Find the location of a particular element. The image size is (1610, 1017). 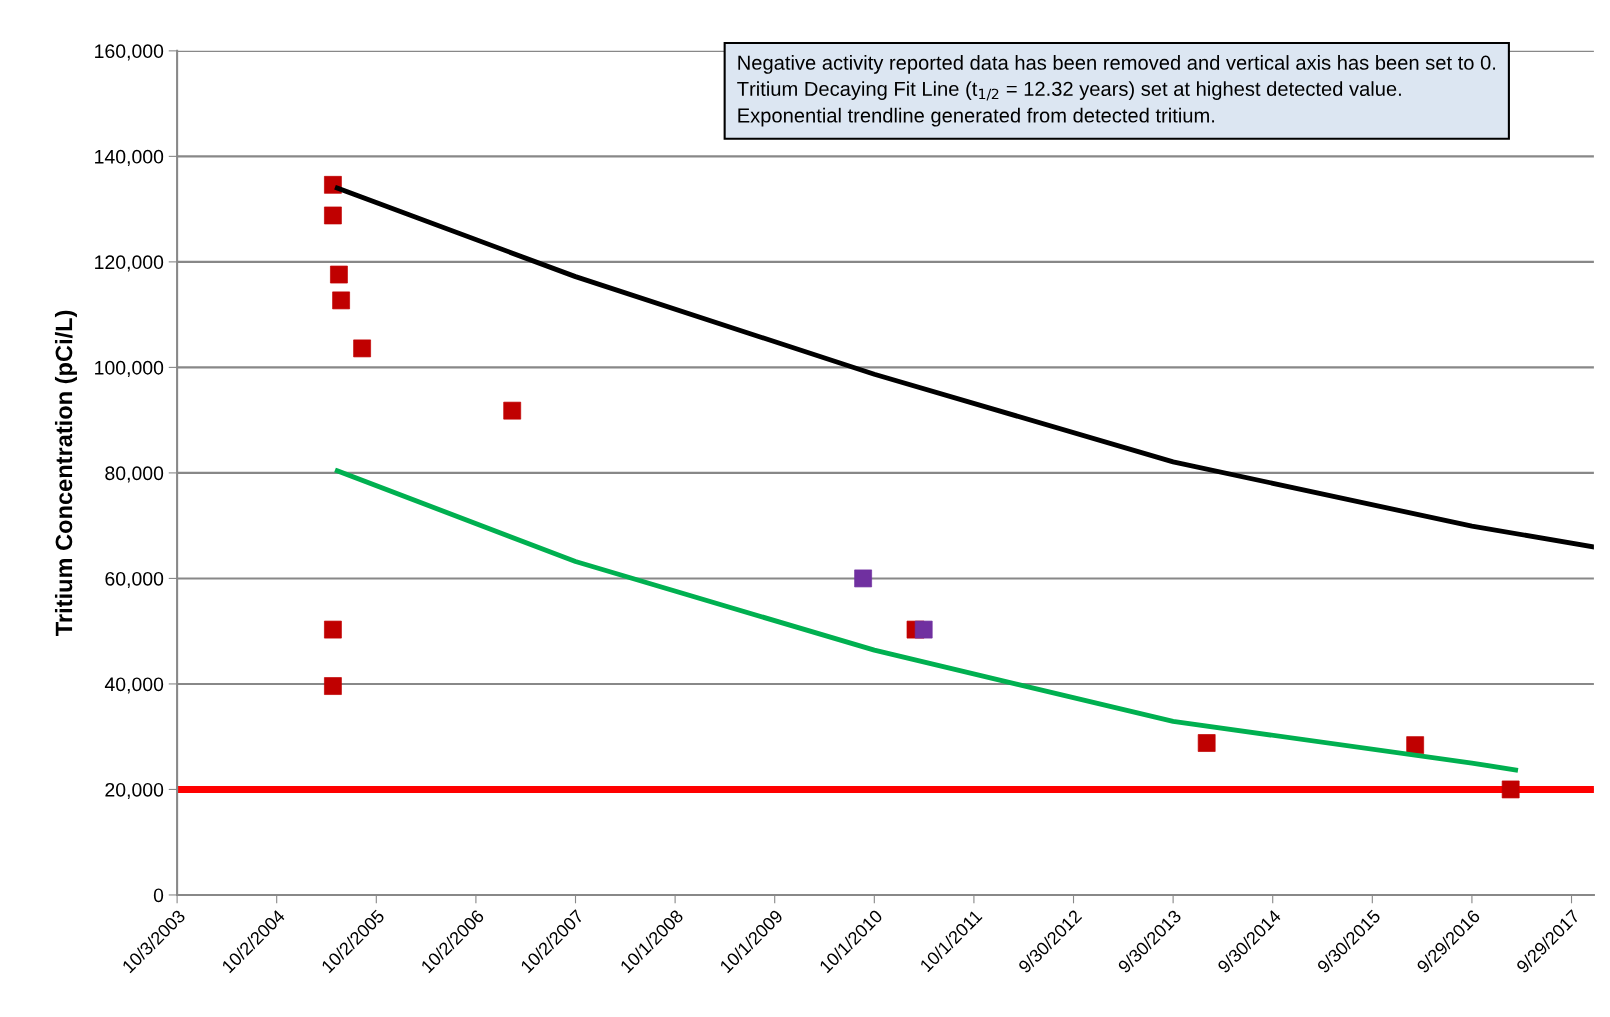

annotation: Tritium Decaying Fit Line (t$_{1/2}$ = 12.32 years) set at highest detected value. is located at coordinates (1069, 91).